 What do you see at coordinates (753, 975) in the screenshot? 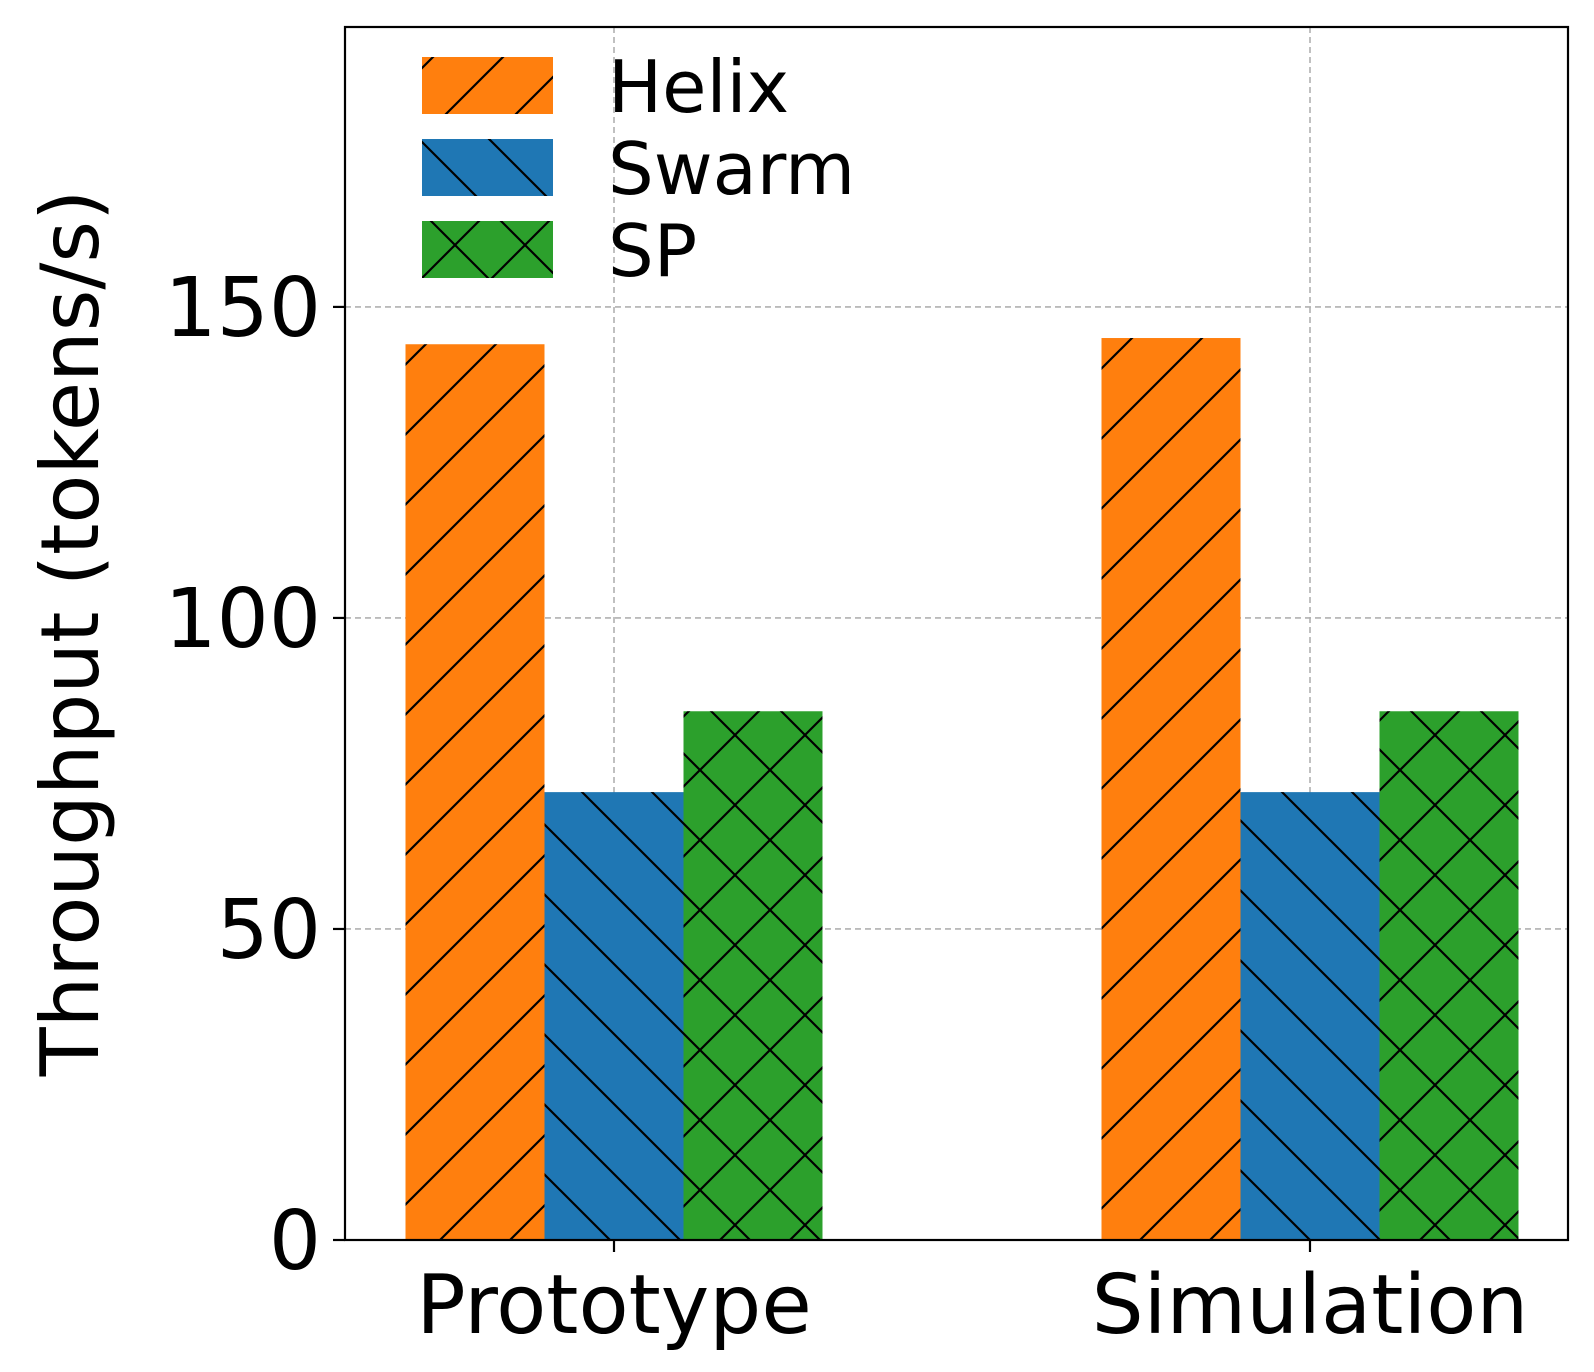
I see `bar-sp-prototype` at bounding box center [753, 975].